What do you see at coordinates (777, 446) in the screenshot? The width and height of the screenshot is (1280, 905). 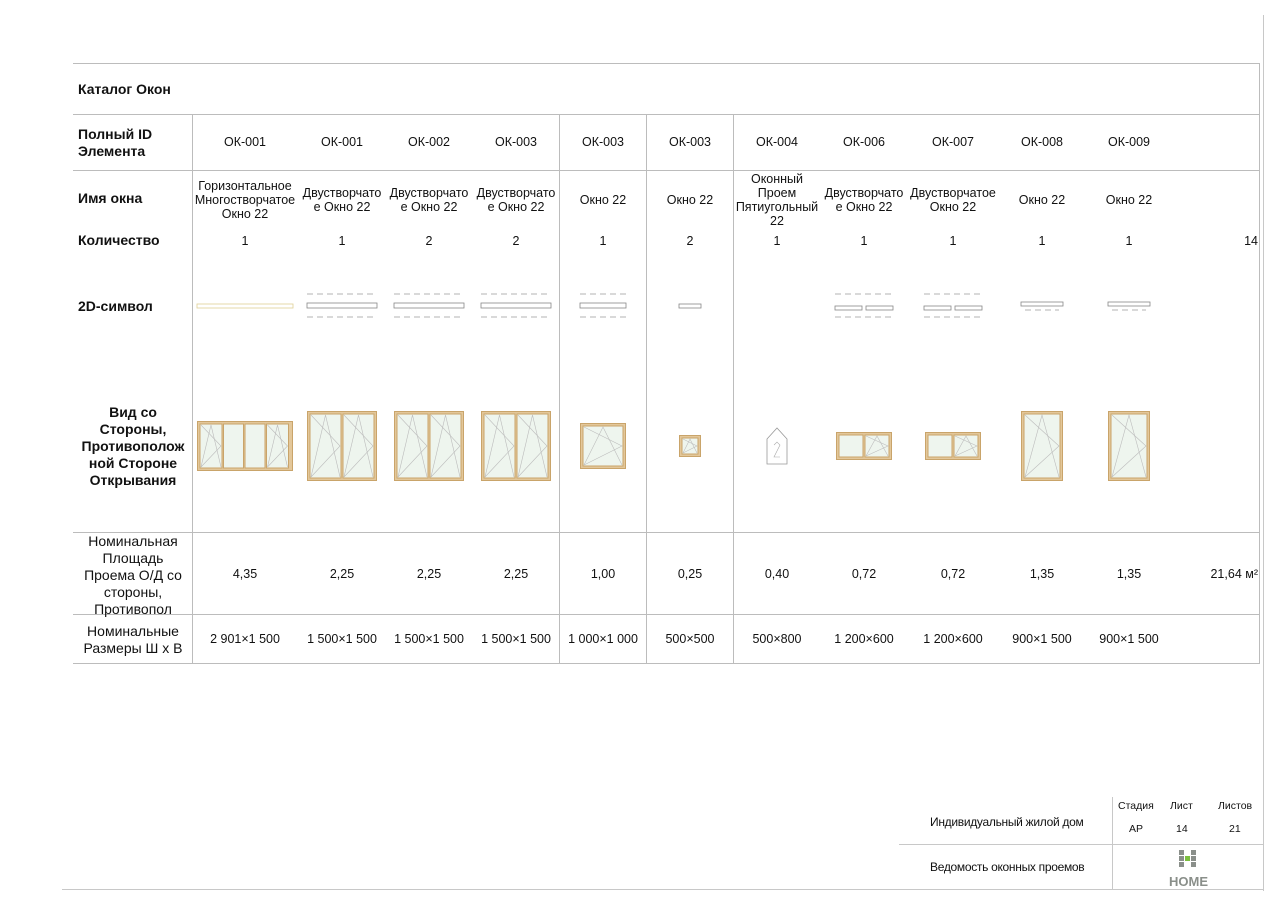 I see `window-elevation-pentagon` at bounding box center [777, 446].